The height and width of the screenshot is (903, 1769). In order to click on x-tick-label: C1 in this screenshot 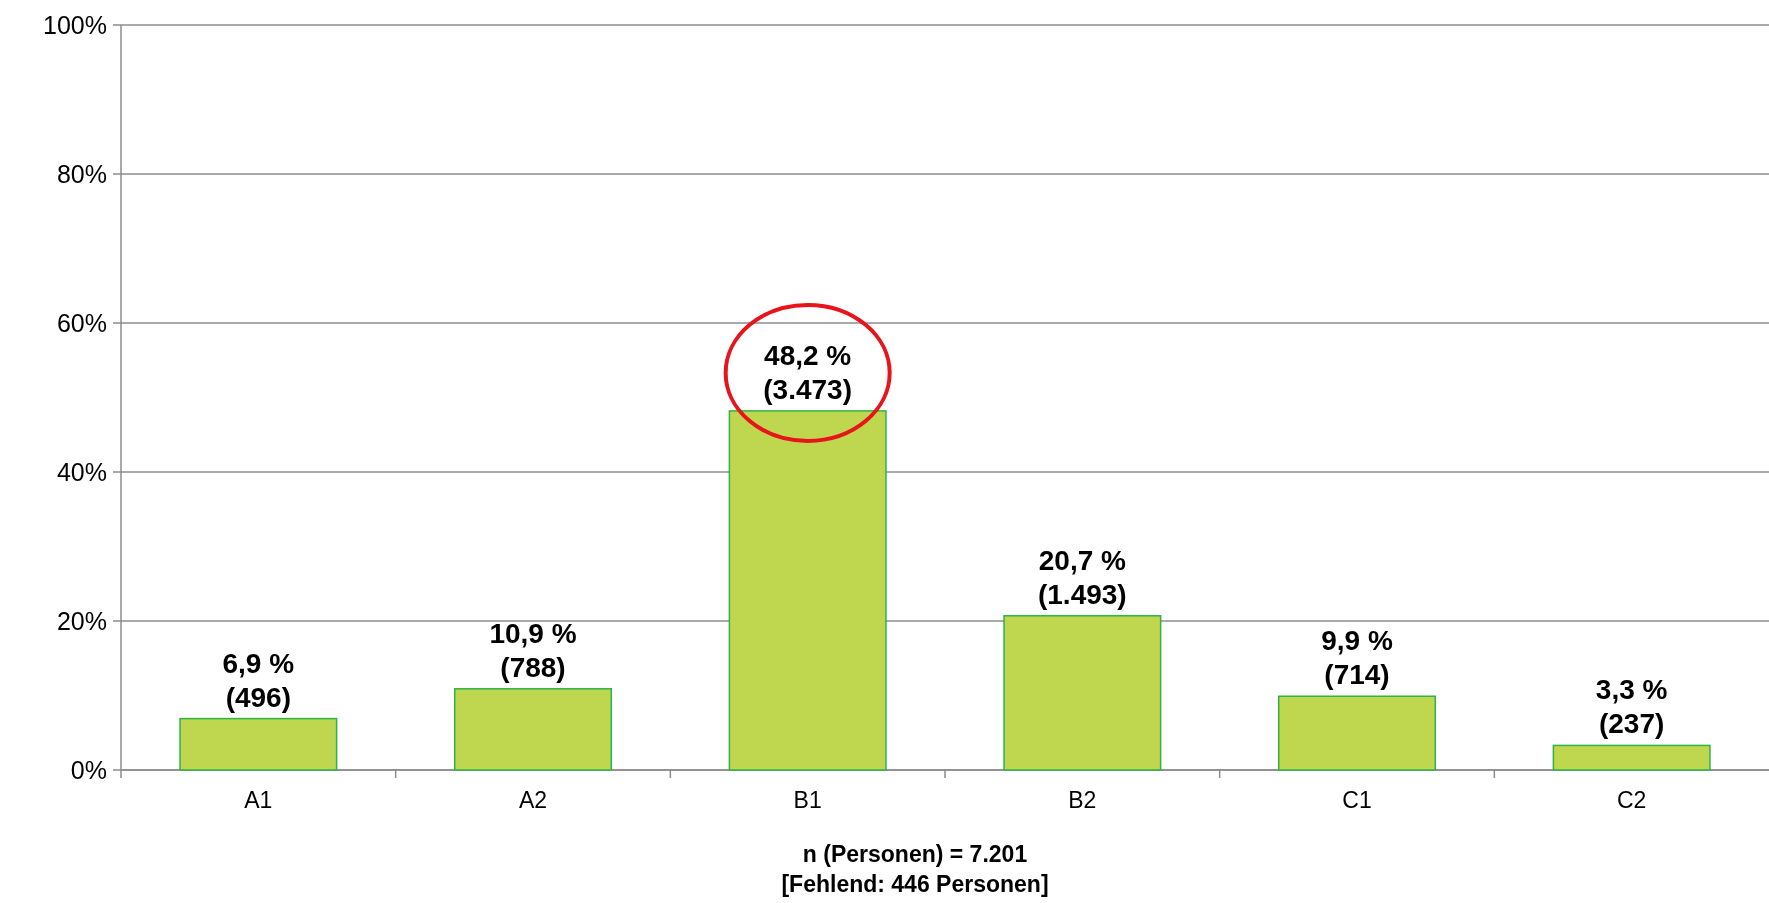, I will do `click(1357, 800)`.